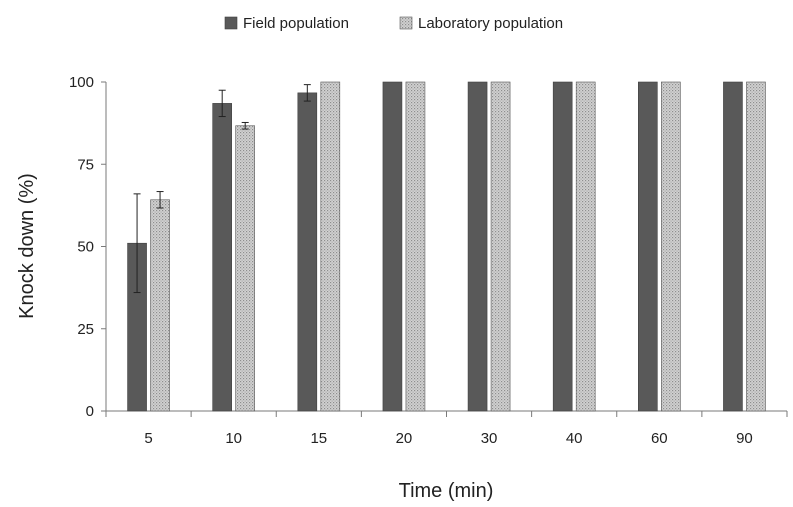 The height and width of the screenshot is (507, 793). What do you see at coordinates (148, 438) in the screenshot?
I see `x-tick-label: 5` at bounding box center [148, 438].